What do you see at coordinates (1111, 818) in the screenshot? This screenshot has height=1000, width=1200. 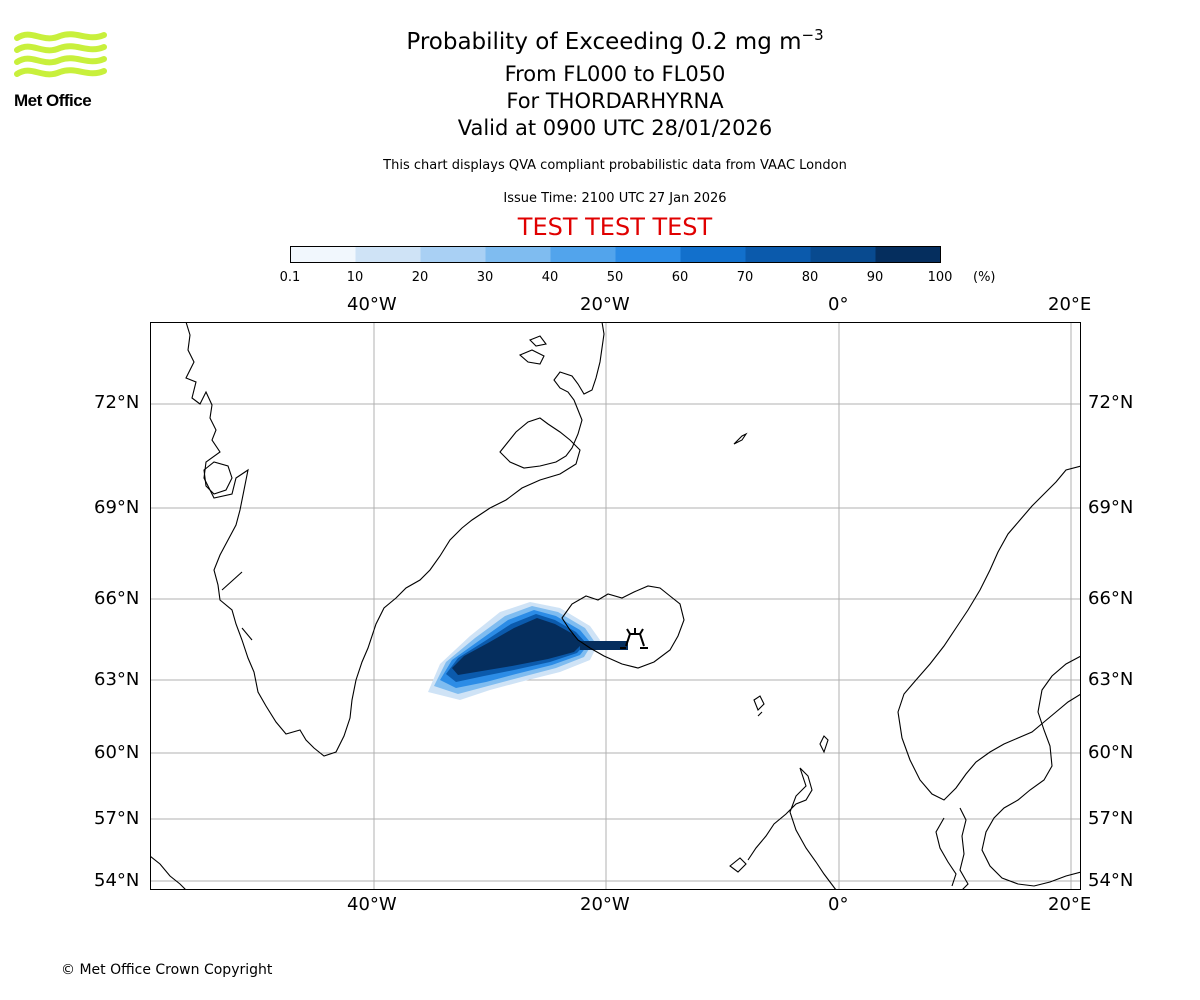 I see `lat-label-right-57n: 57°N` at bounding box center [1111, 818].